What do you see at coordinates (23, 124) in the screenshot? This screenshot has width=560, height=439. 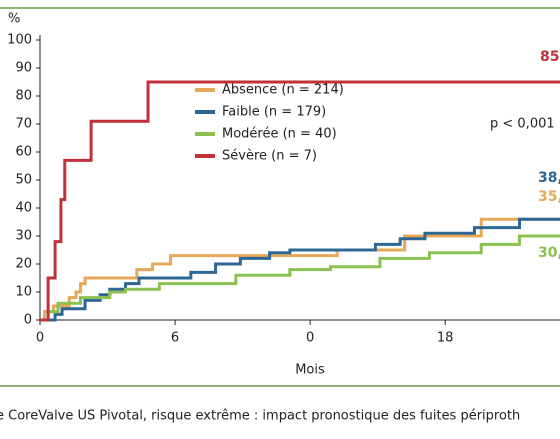 I see `y-tick-label: 70` at bounding box center [23, 124].